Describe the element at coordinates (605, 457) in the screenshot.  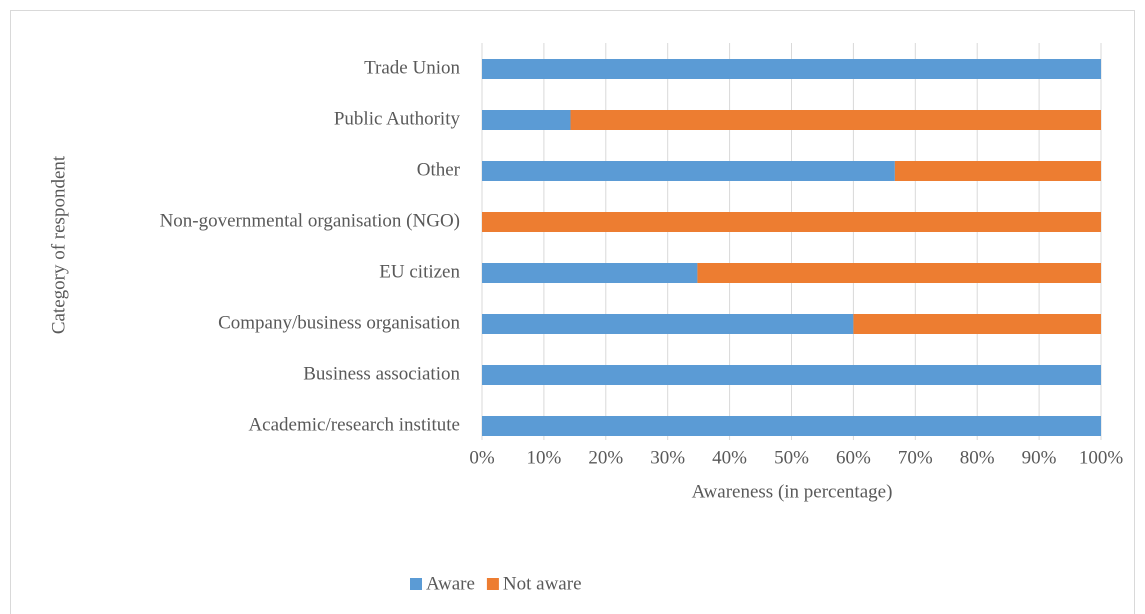
I see `x-tick-label: 20%` at that location.